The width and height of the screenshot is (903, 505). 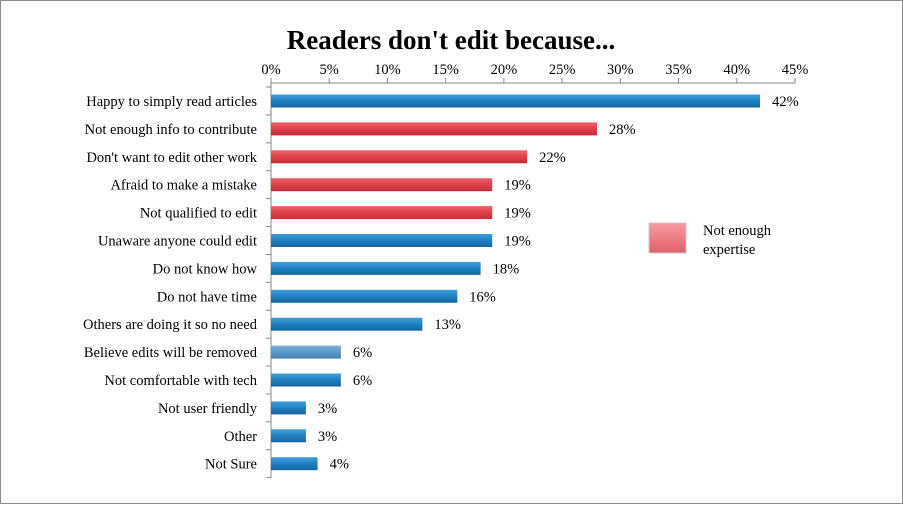 What do you see at coordinates (387, 70) in the screenshot?
I see `x-tick-label: 10%` at bounding box center [387, 70].